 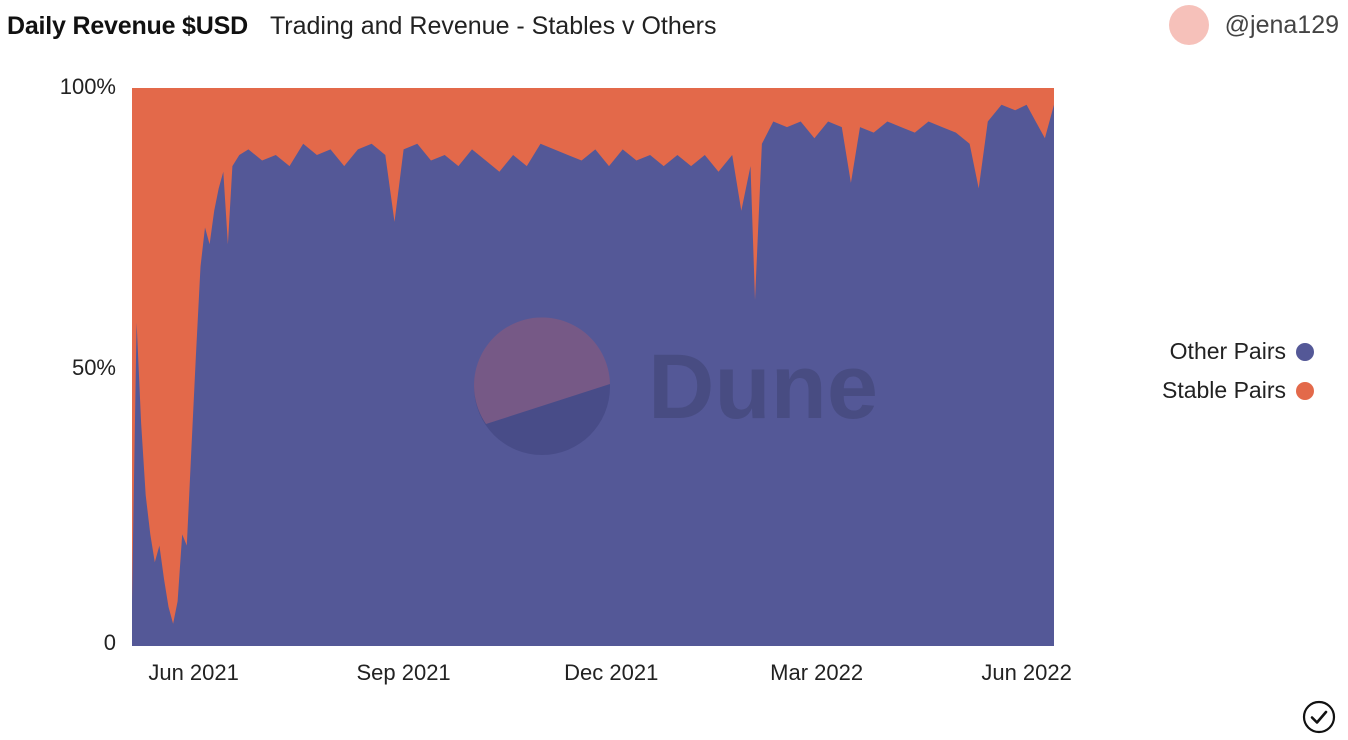 What do you see at coordinates (1188, 25) in the screenshot?
I see `avatar` at bounding box center [1188, 25].